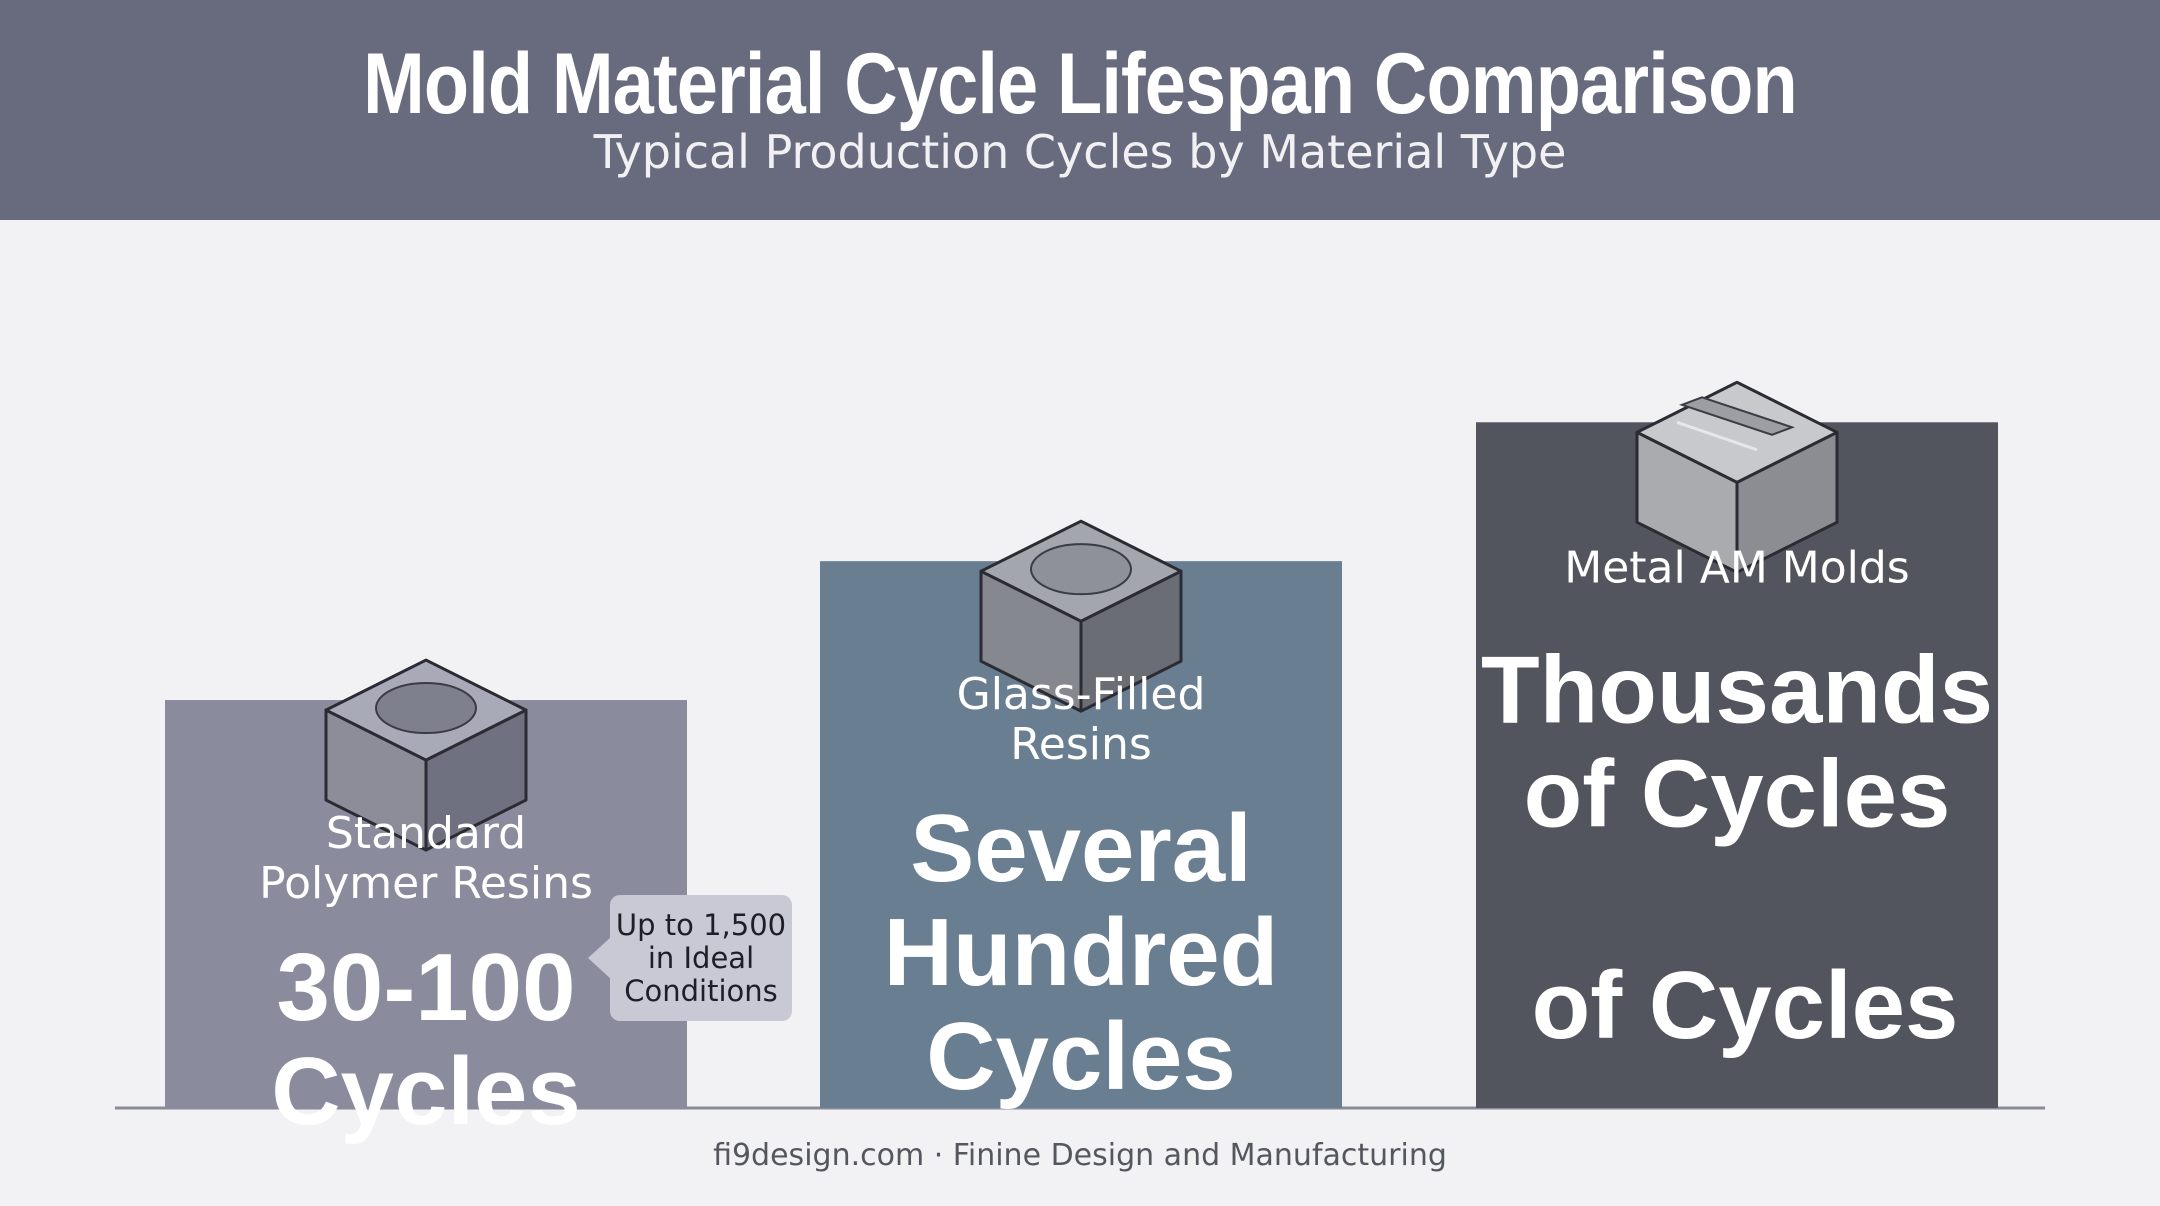 The height and width of the screenshot is (1206, 2160). Describe the element at coordinates (426, 987) in the screenshot. I see `value-label-1-line-1: 30-100` at that location.